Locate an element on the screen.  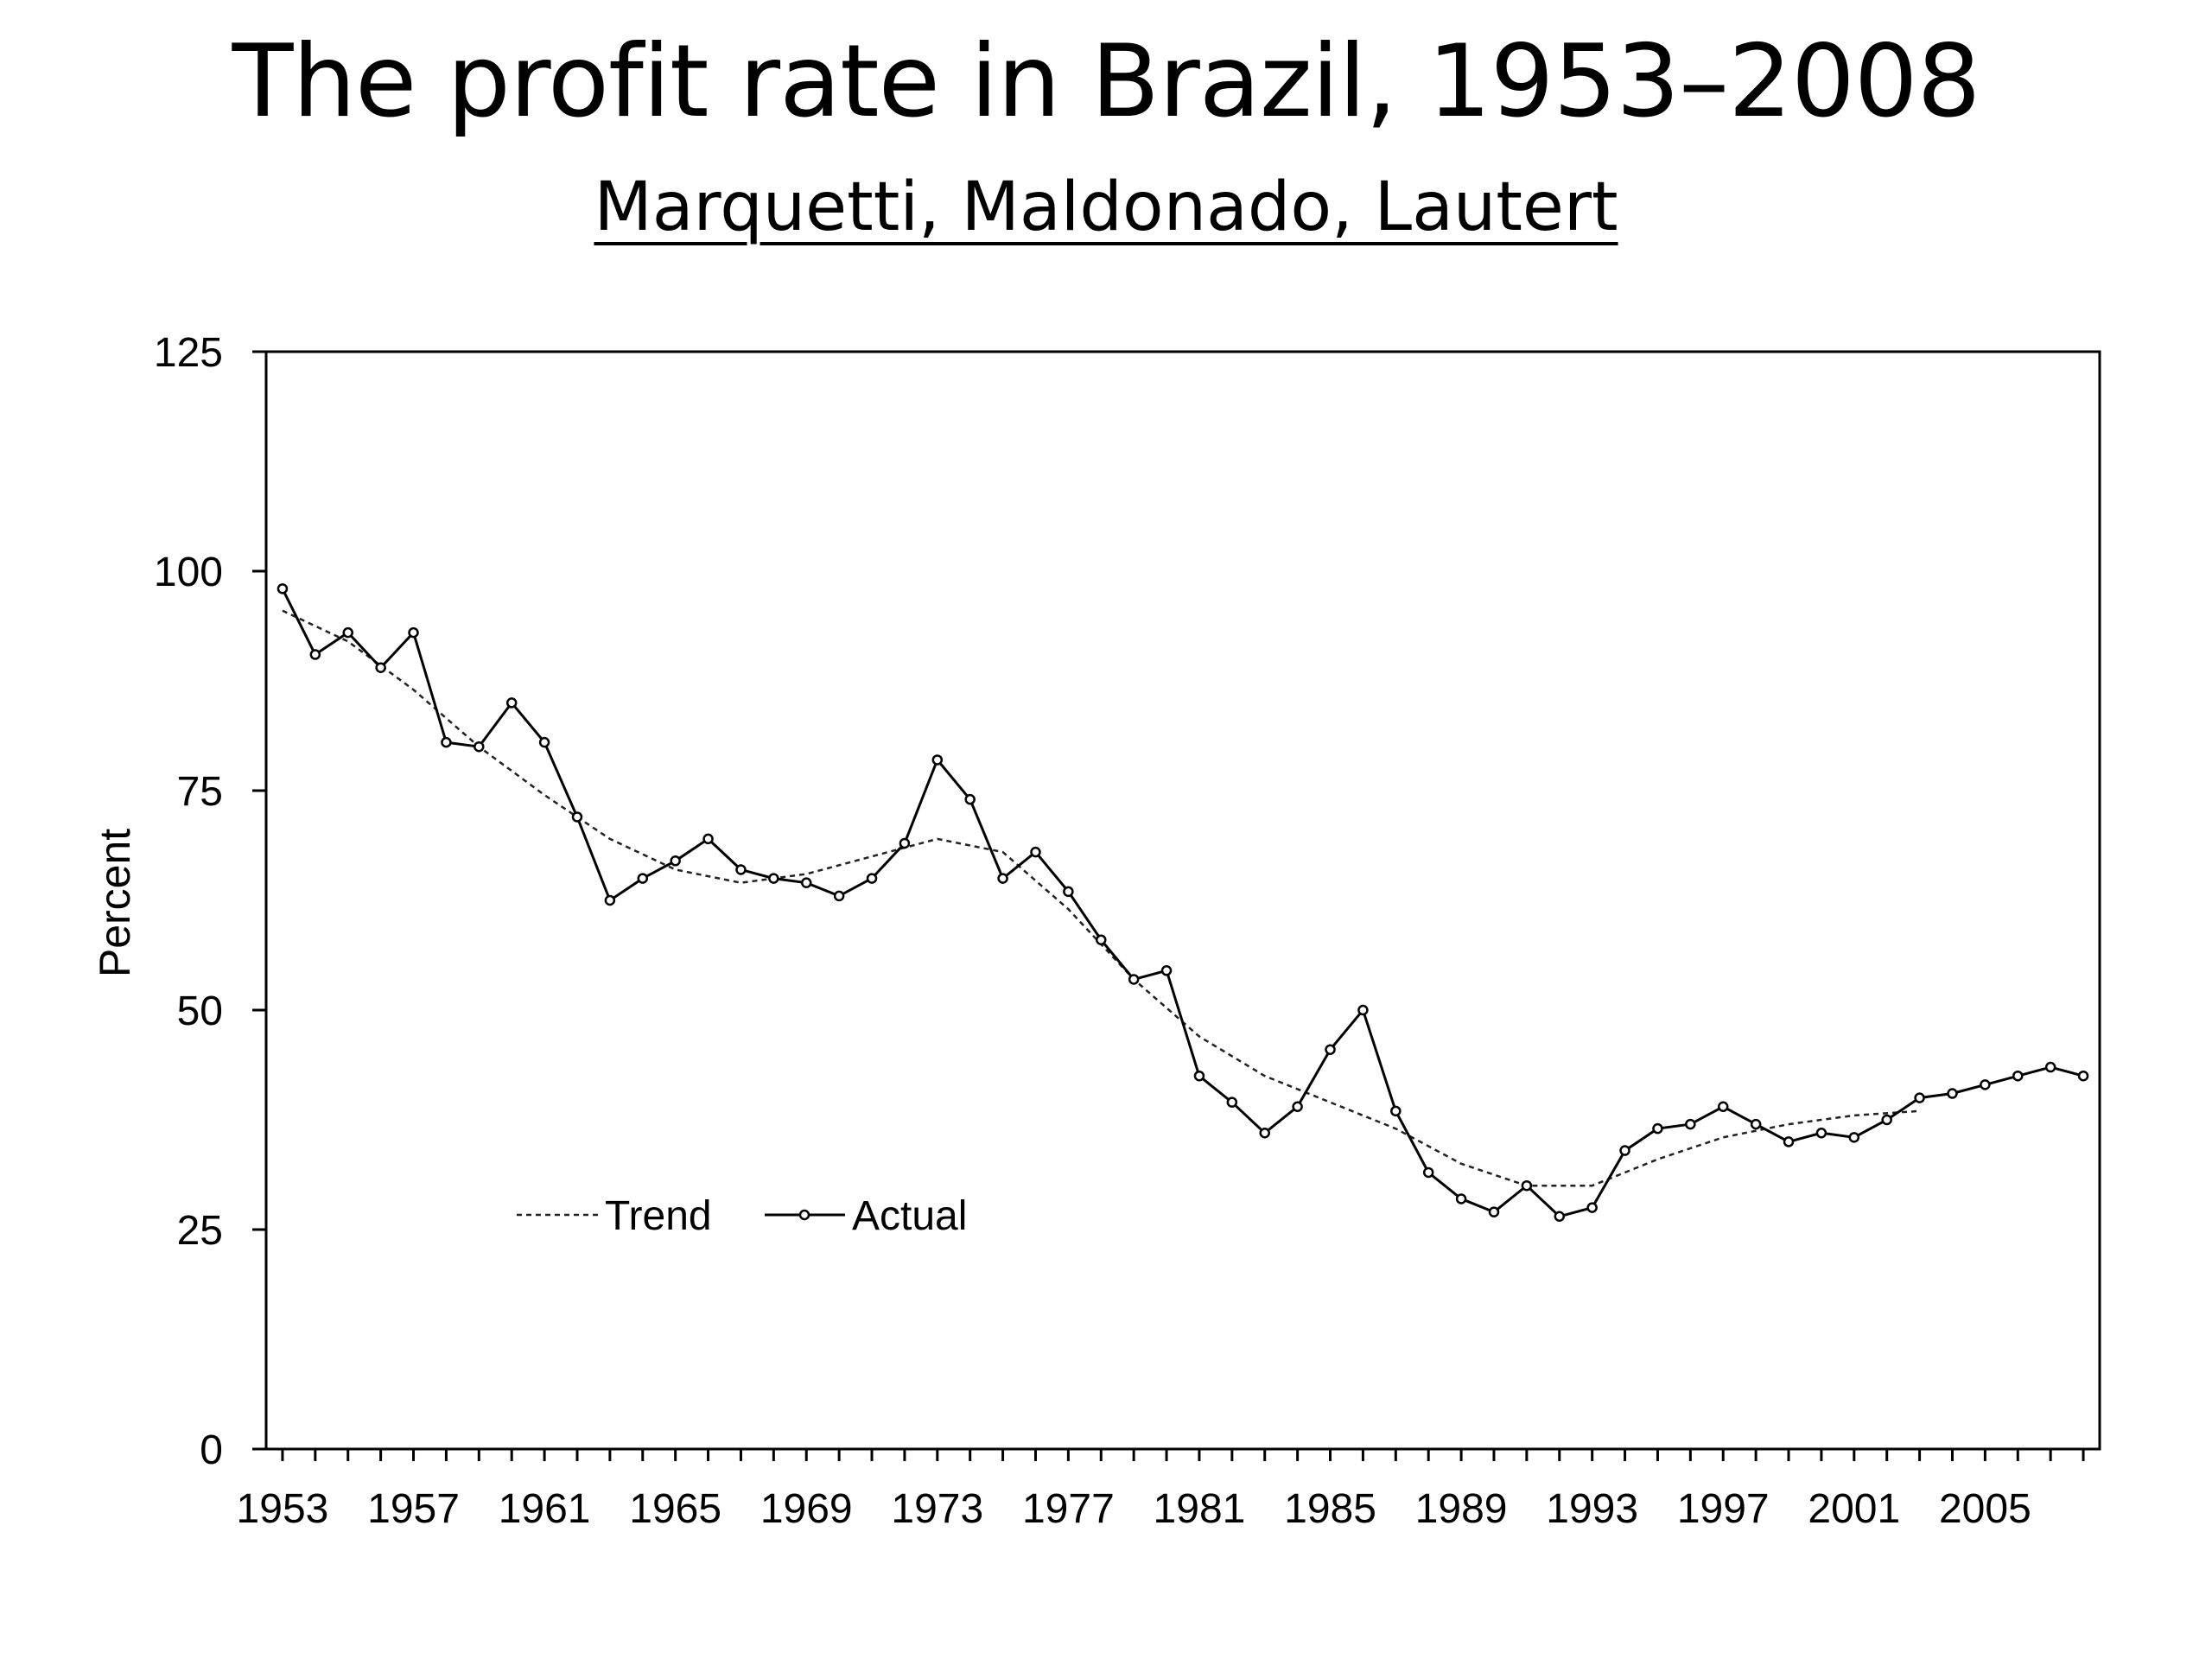
x-tick-label: 1985 is located at coordinates (1330, 1509).